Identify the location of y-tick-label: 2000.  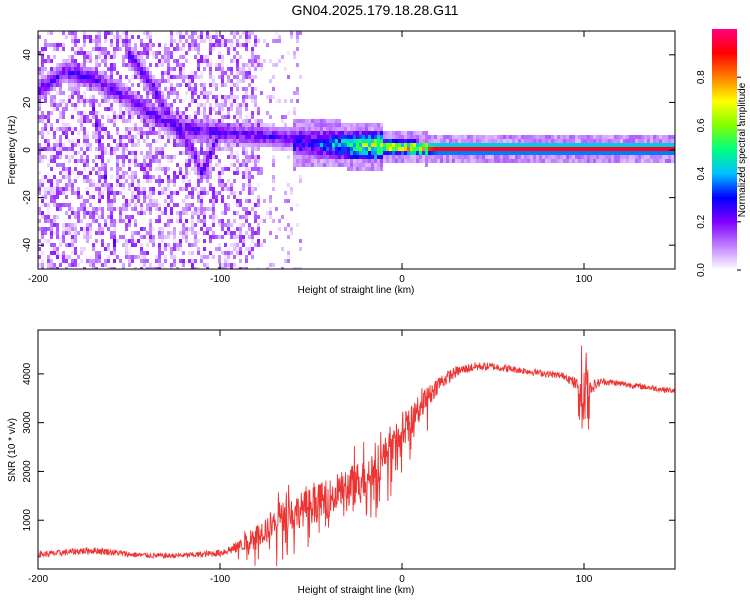
(27, 471).